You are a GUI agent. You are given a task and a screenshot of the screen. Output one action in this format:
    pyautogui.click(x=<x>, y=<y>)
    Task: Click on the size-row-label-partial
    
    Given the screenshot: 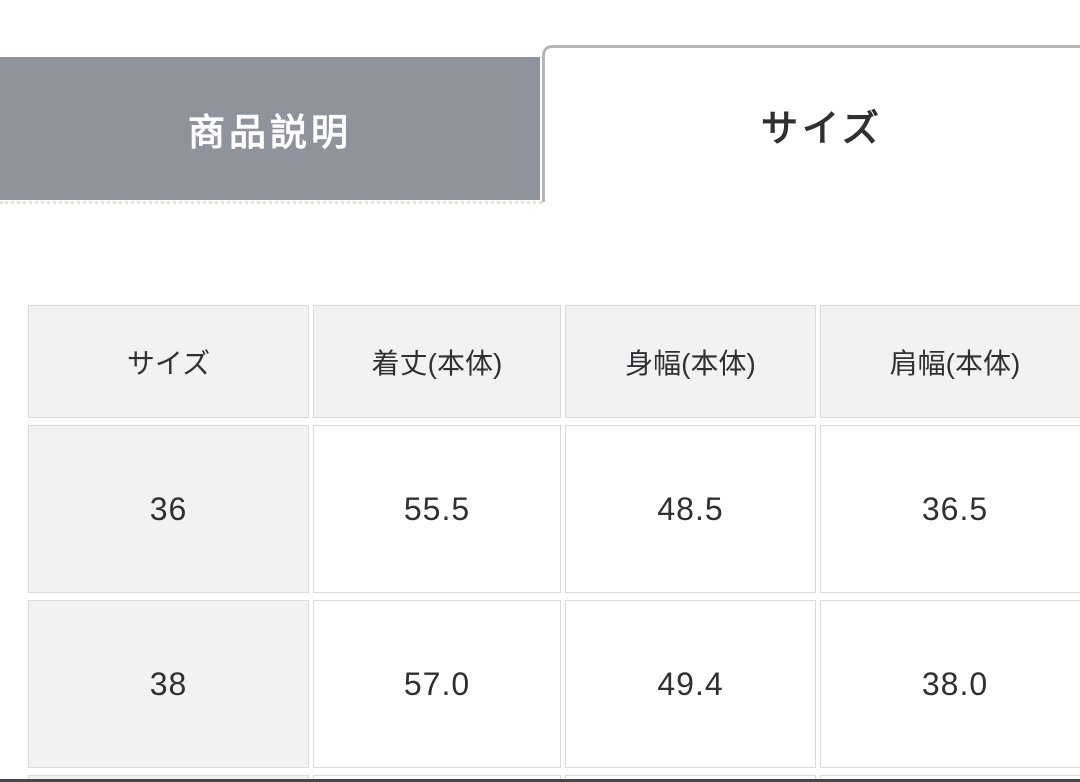 What is the action you would take?
    pyautogui.click(x=168, y=778)
    